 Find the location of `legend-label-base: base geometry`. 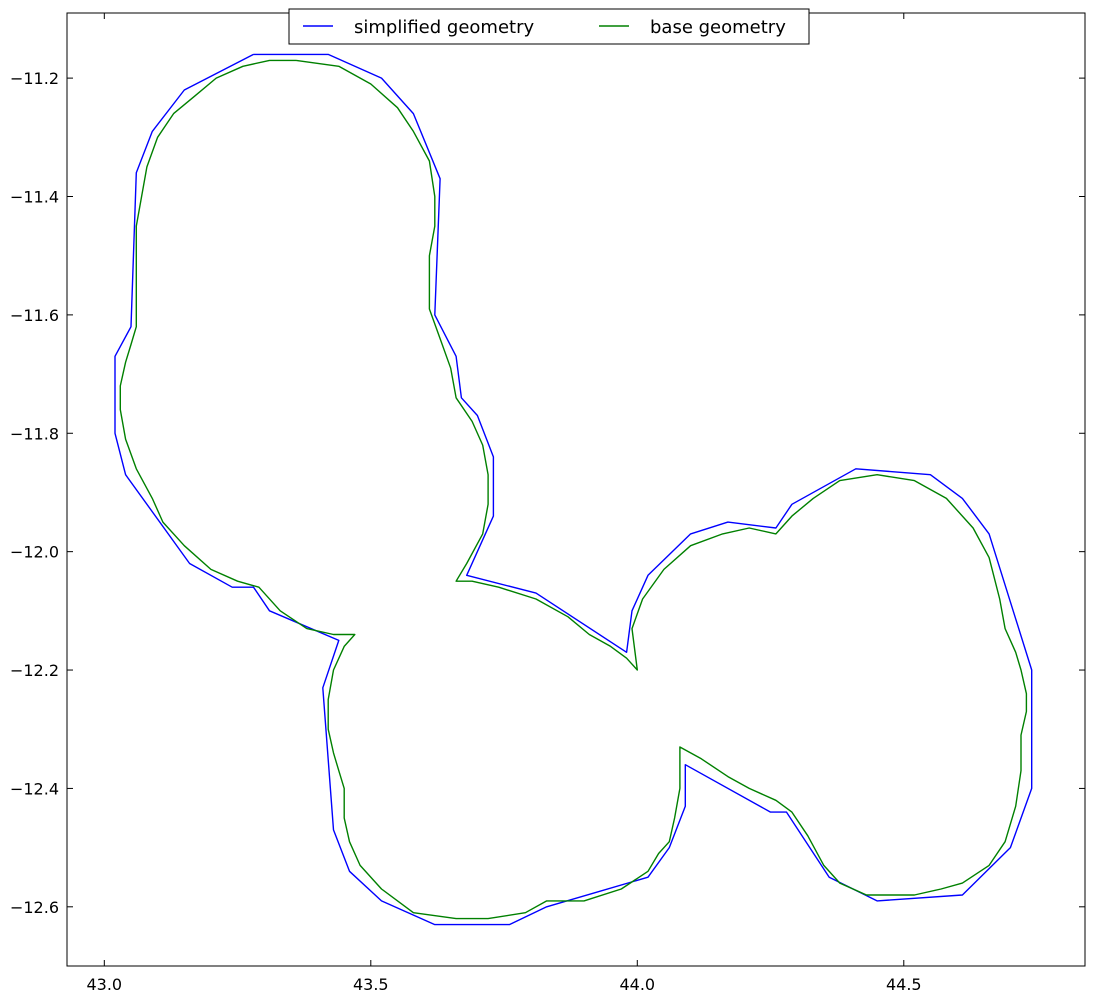

legend-label-base: base geometry is located at coordinates (718, 27).